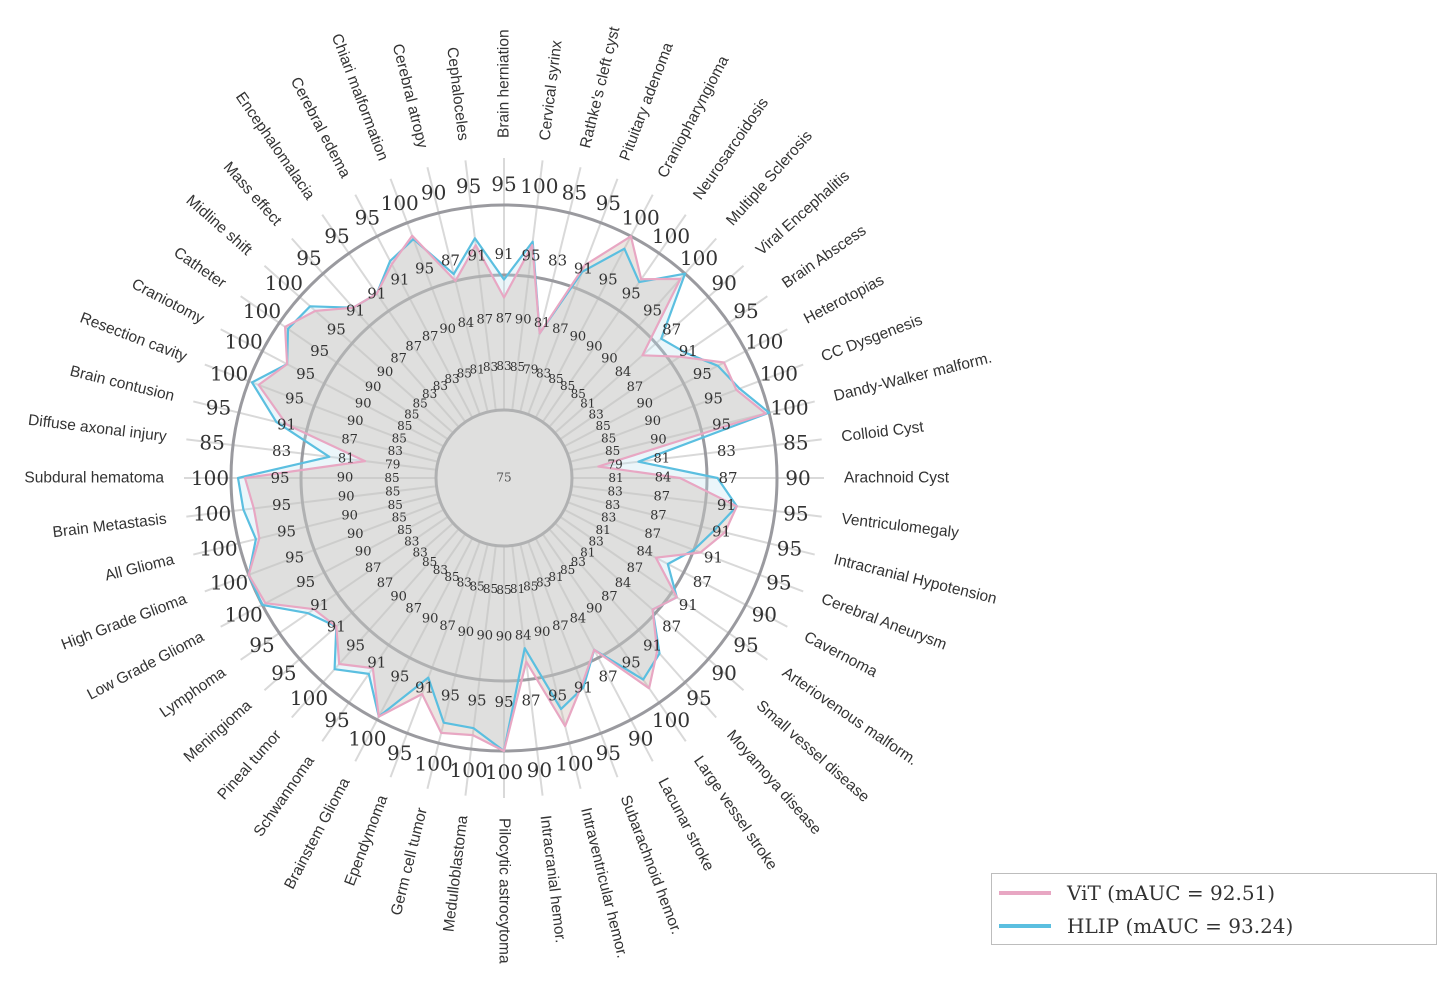 This screenshot has height=987, width=1441. Describe the element at coordinates (1025, 893) in the screenshot. I see `legend-swatch-vit` at that location.